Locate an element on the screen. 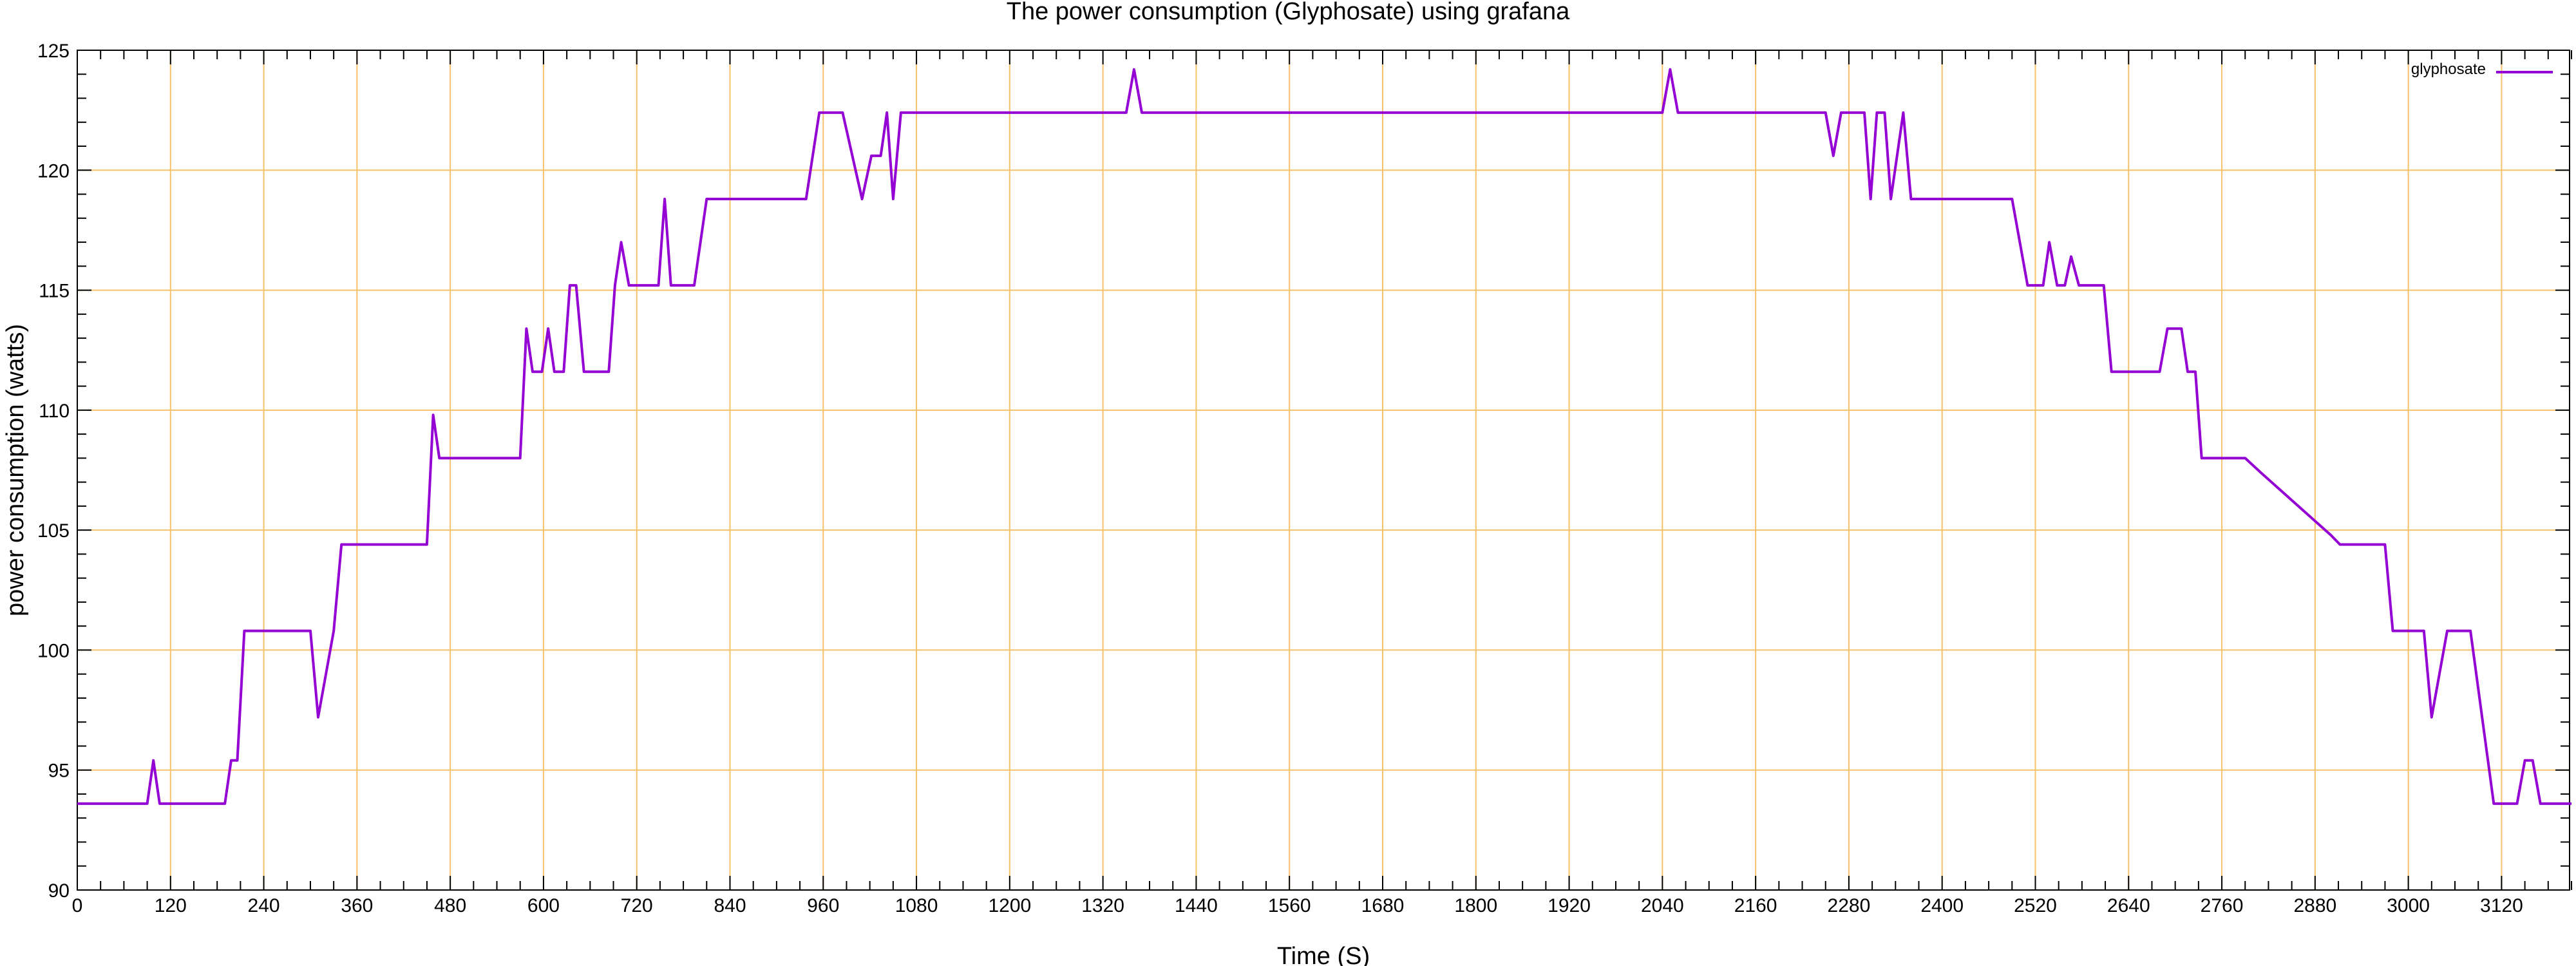 The width and height of the screenshot is (2576, 966). x-tick-label: 240 is located at coordinates (264, 906).